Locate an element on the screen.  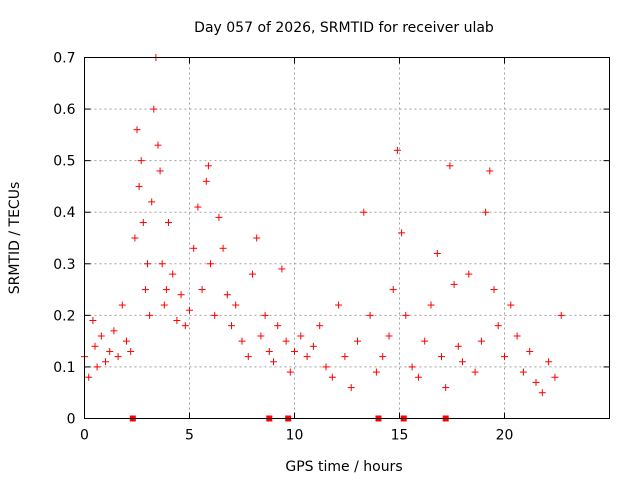
x-tick-label: 0 is located at coordinates (84, 436).